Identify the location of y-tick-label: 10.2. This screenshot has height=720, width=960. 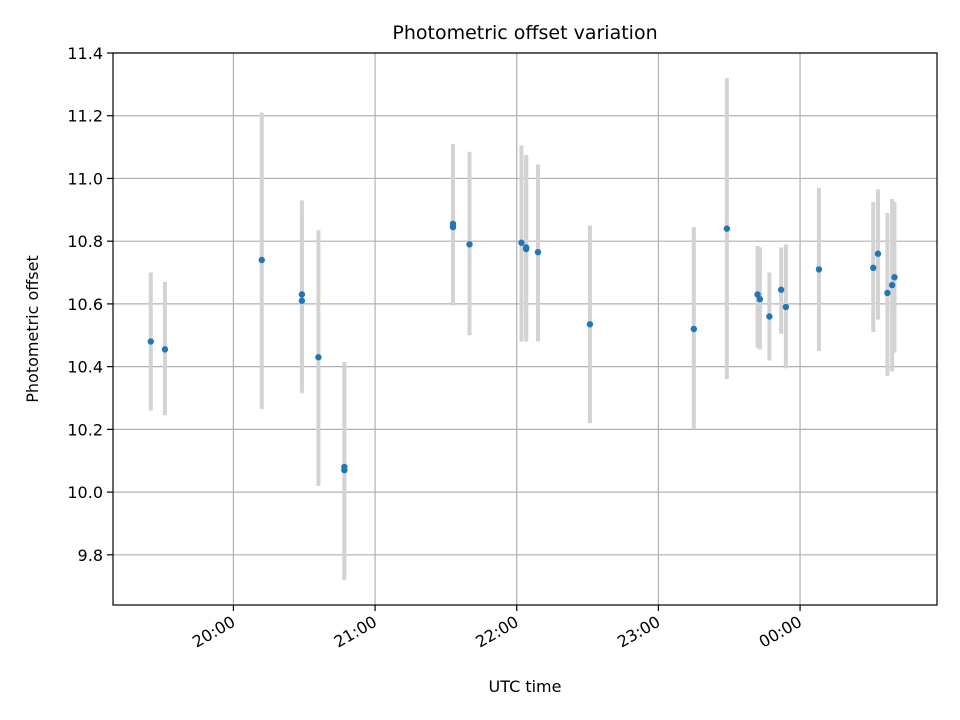
(85, 429).